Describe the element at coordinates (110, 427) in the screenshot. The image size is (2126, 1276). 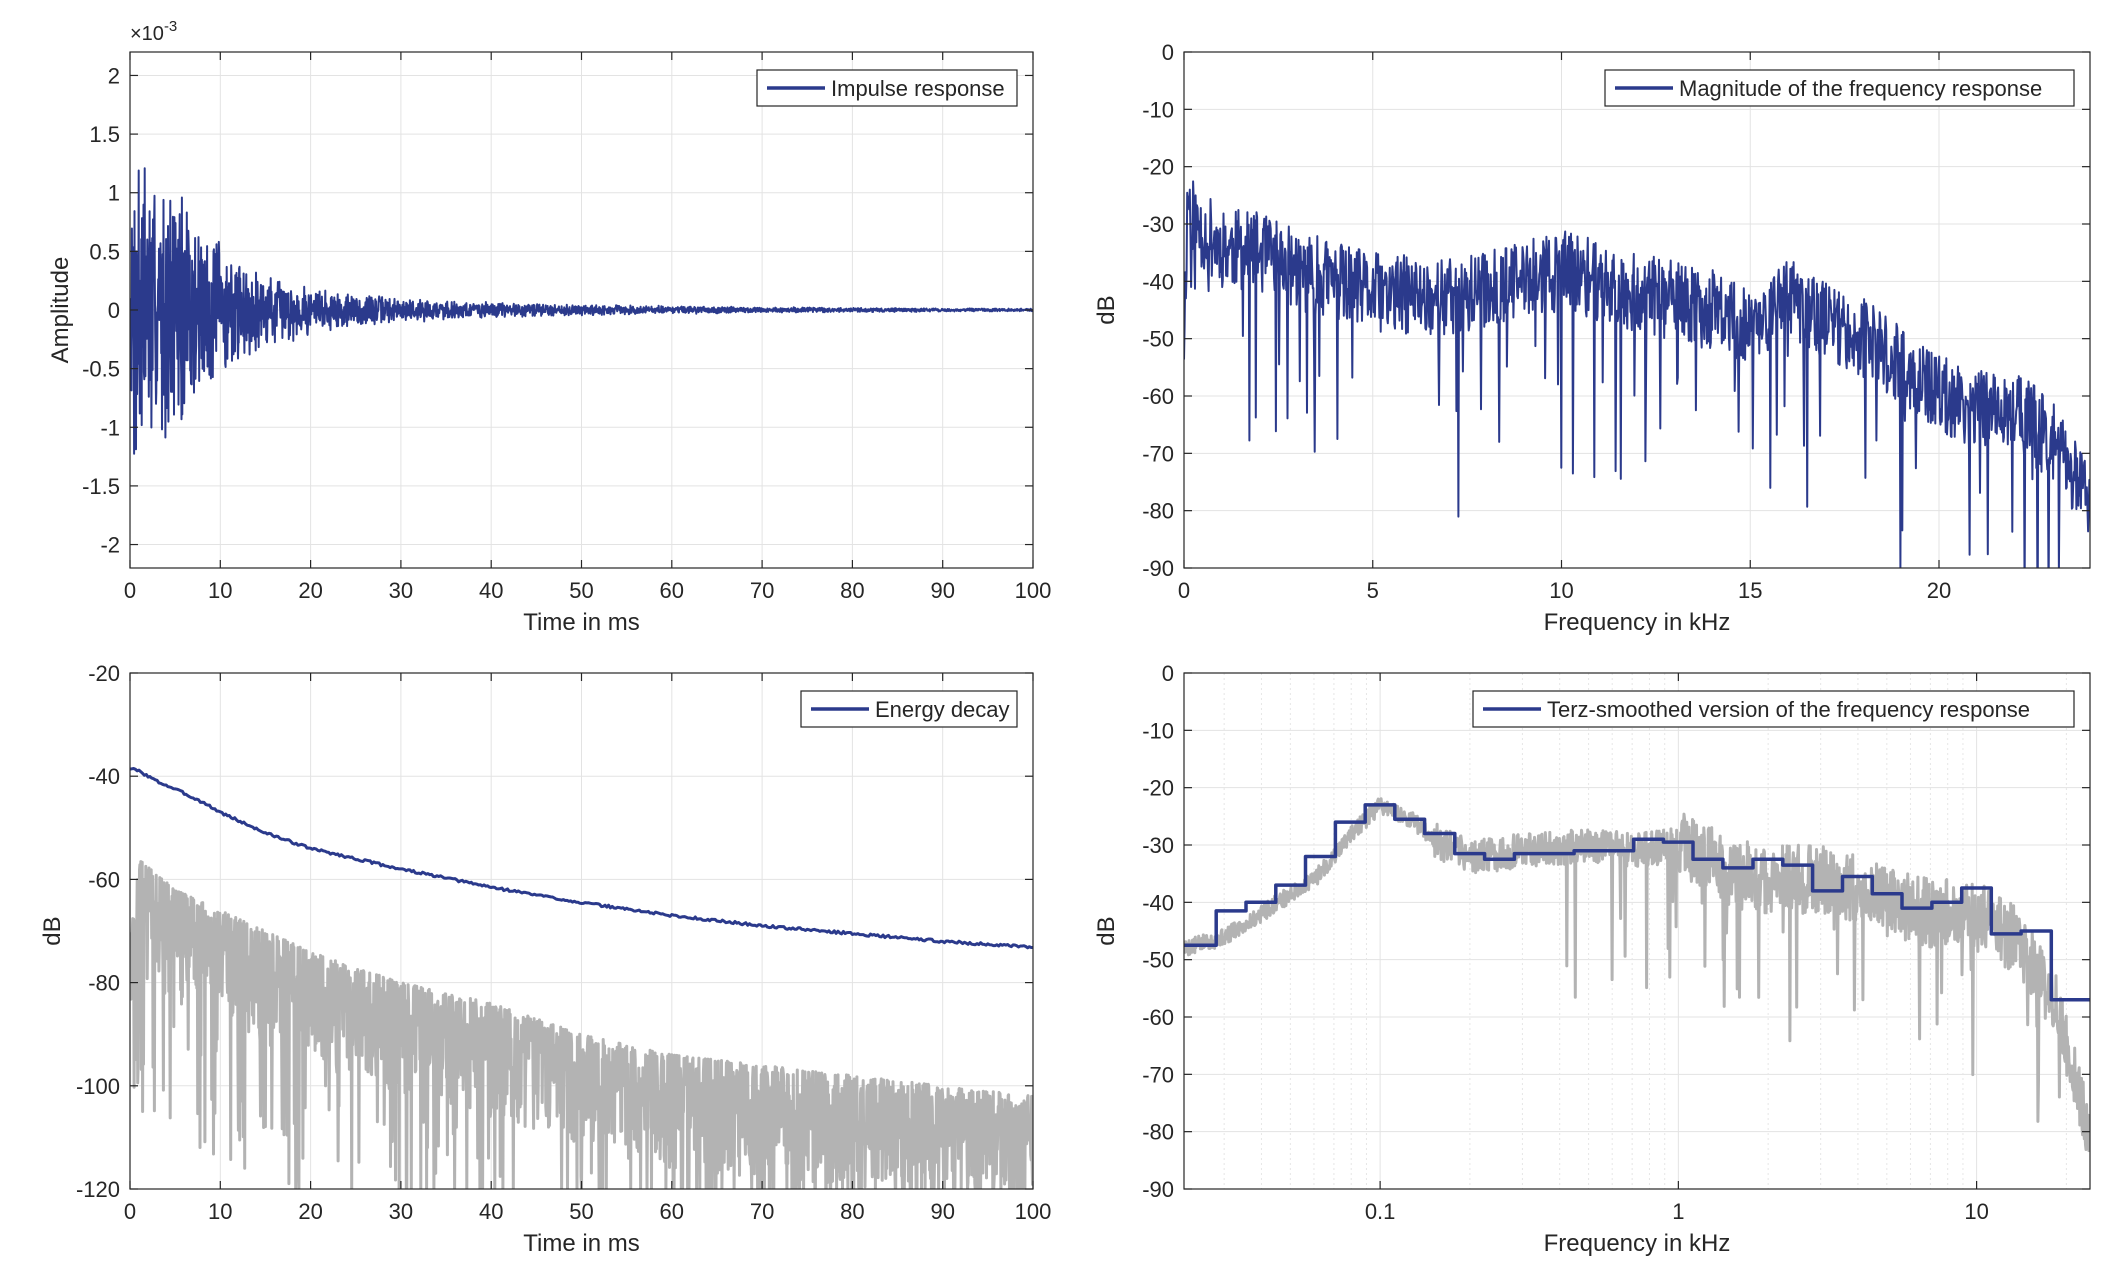
I see `y-tick-label: -1` at that location.